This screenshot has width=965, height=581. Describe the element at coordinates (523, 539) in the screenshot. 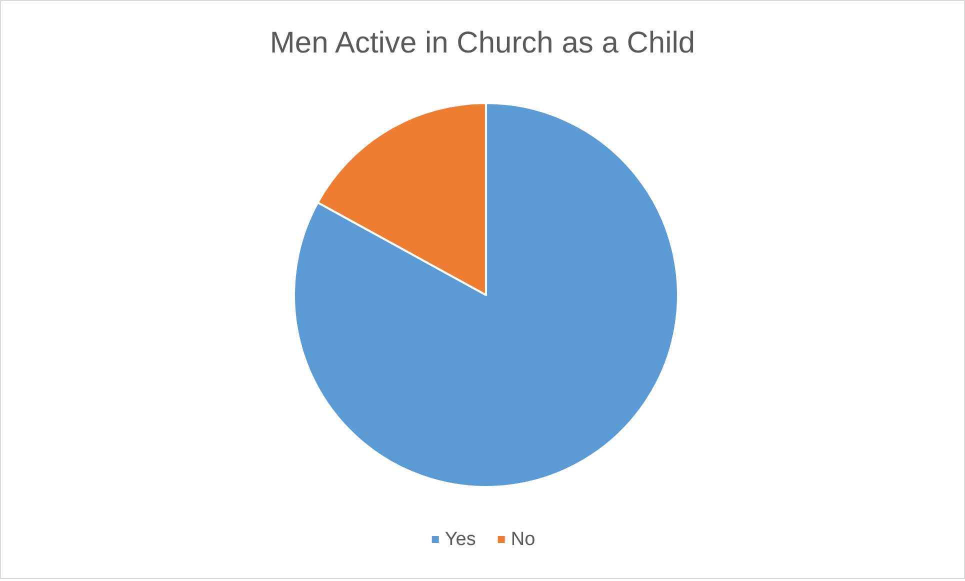

I see `legend-label: No` at that location.